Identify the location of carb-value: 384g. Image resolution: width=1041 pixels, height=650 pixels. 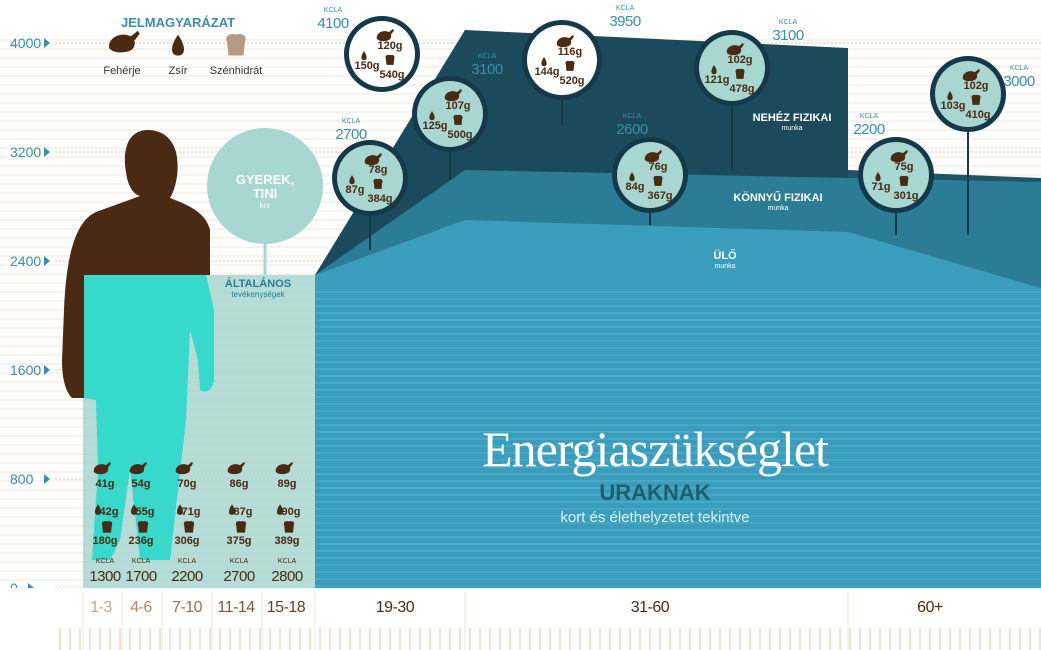
(379, 199).